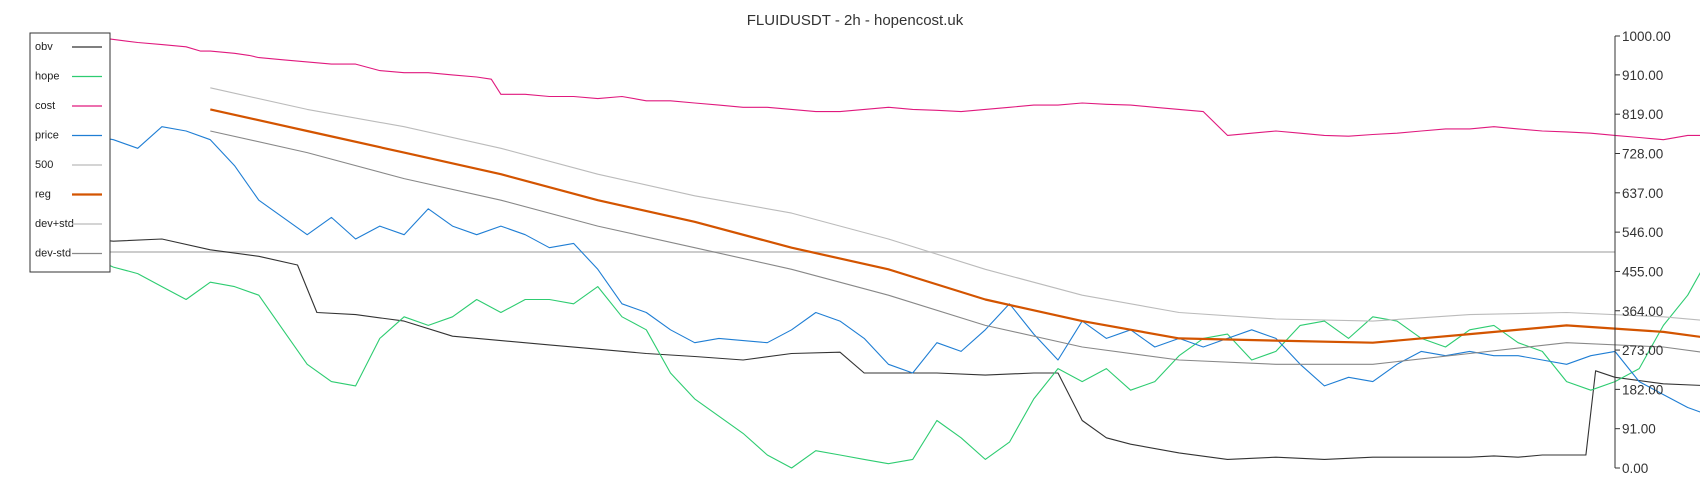 The width and height of the screenshot is (1700, 500). What do you see at coordinates (47, 136) in the screenshot?
I see `legend-label: price` at bounding box center [47, 136].